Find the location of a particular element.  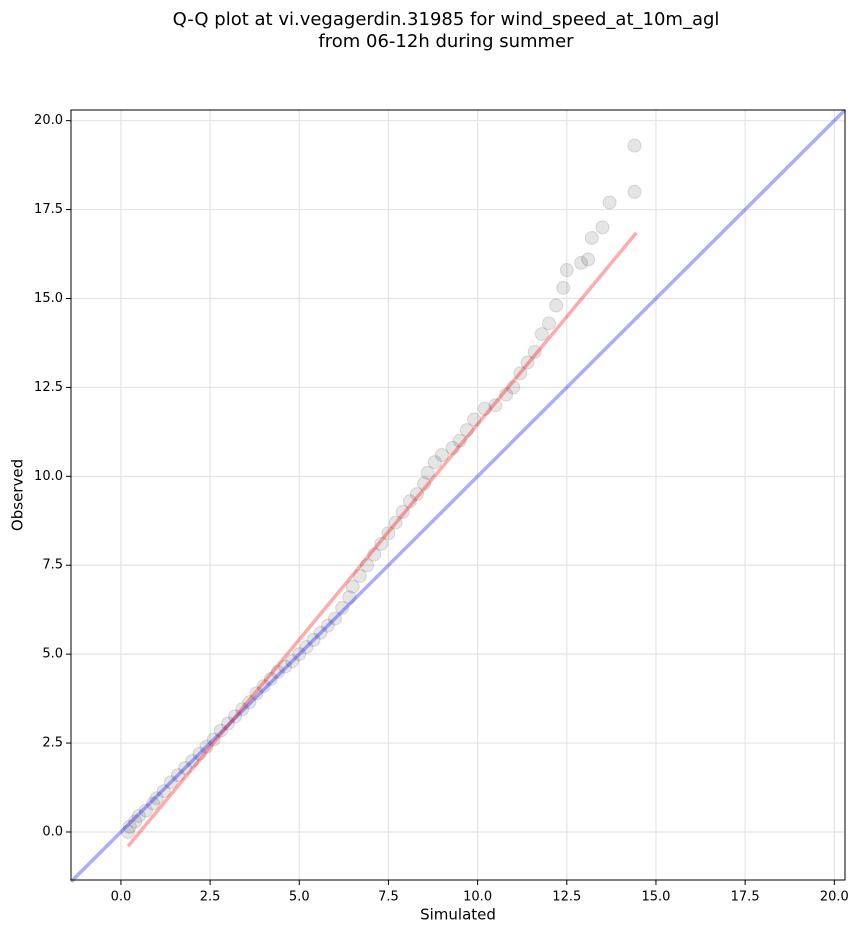

y-tick-label: 20.0 is located at coordinates (48, 120).